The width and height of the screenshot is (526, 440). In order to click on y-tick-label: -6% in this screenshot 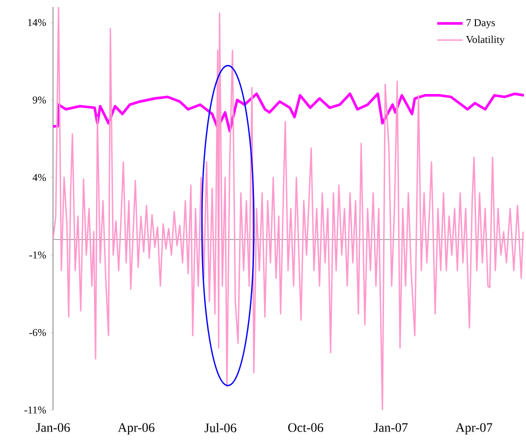, I will do `click(37, 332)`.